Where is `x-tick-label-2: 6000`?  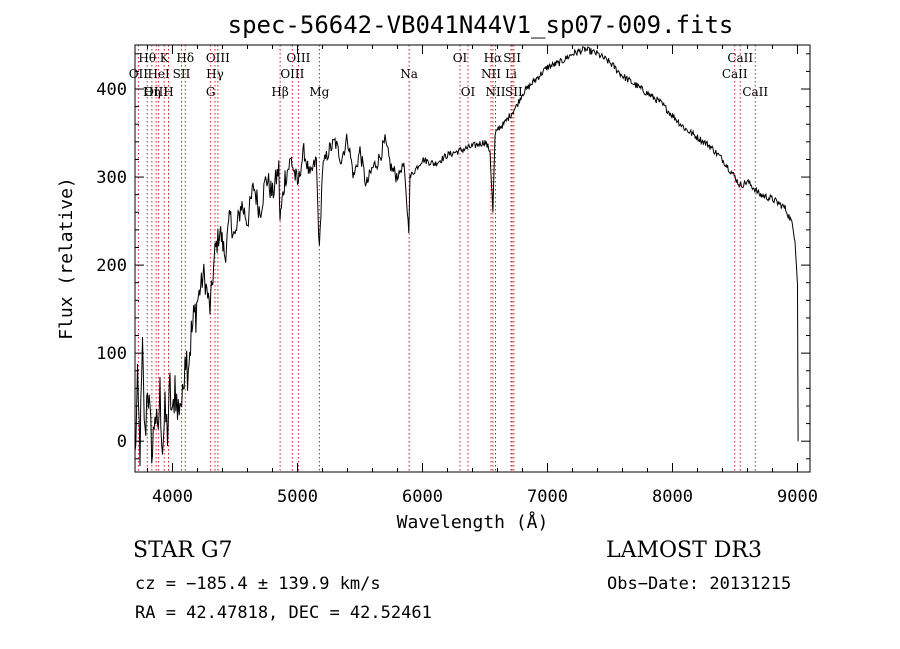 x-tick-label-2: 6000 is located at coordinates (422, 497).